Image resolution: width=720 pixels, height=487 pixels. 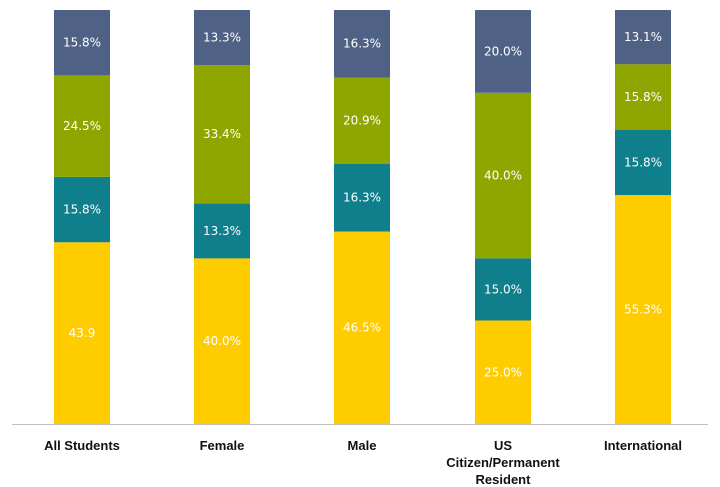 I want to click on category-label: US, so click(x=503, y=445).